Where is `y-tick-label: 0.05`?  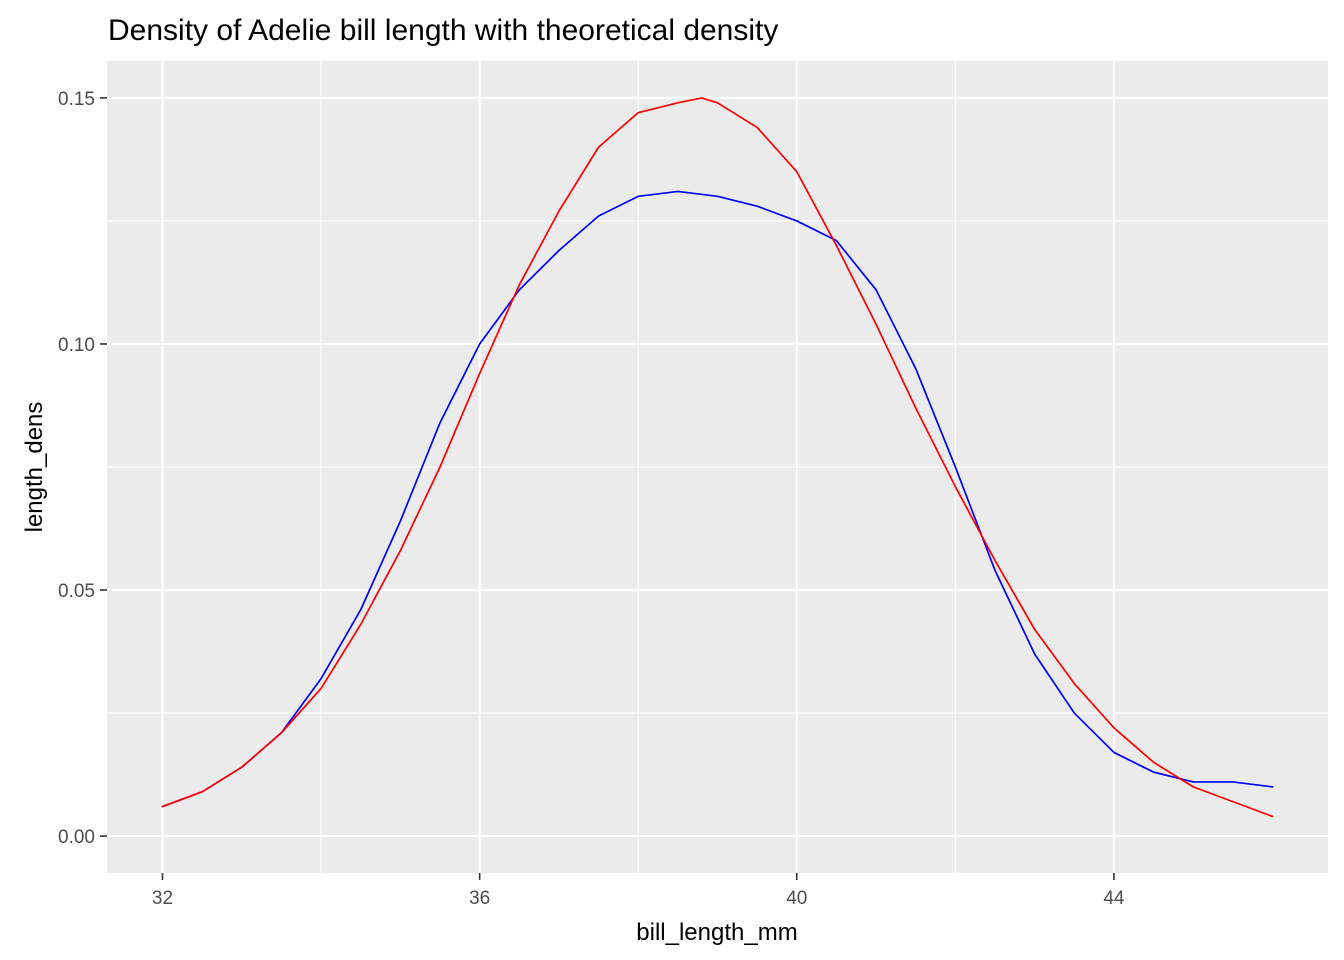
y-tick-label: 0.05 is located at coordinates (76, 591).